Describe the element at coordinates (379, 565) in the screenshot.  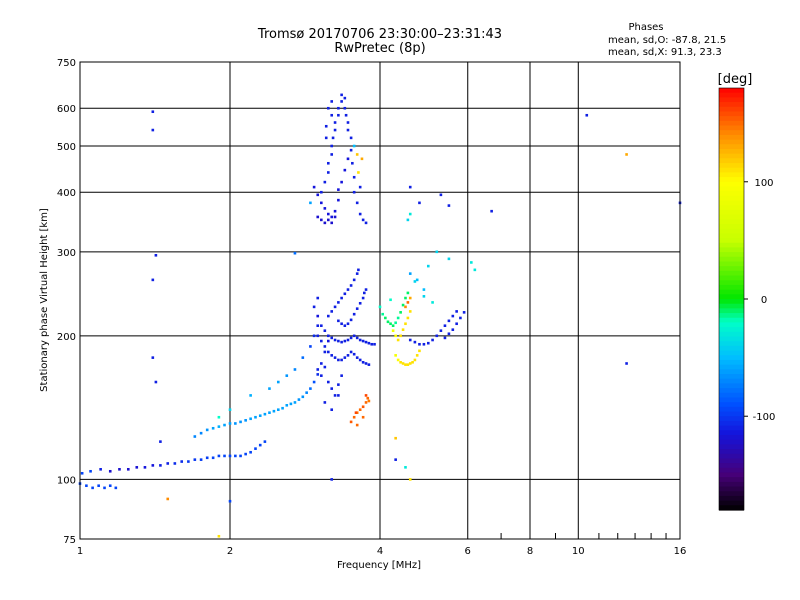
I see `x-axis-label: Frequency [MHz]` at that location.